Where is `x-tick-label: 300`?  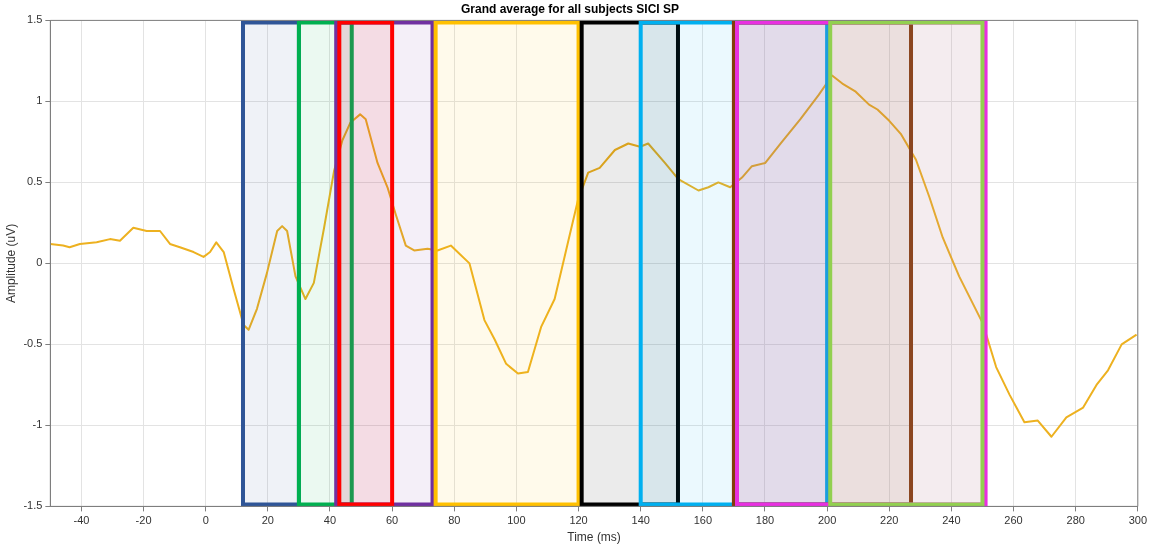 x-tick-label: 300 is located at coordinates (1137, 520).